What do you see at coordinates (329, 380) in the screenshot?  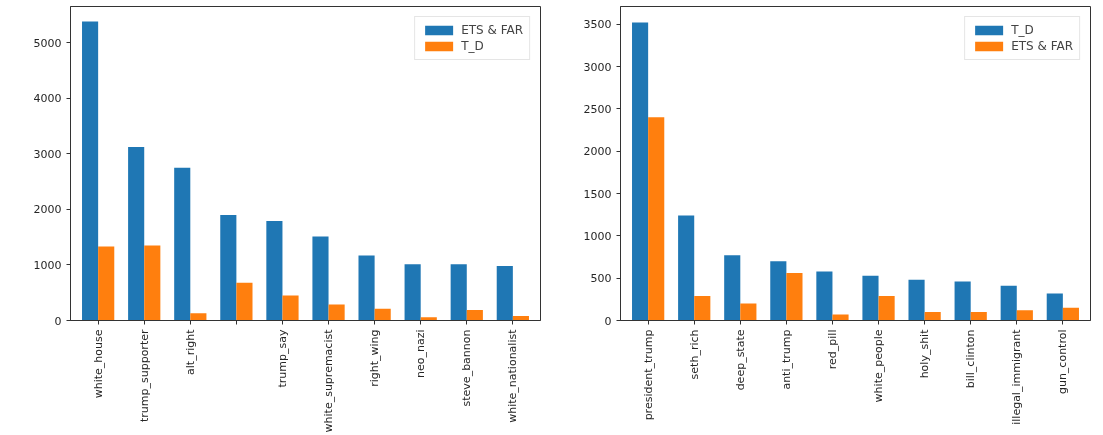 I see `x-tick-label: white_supremacist` at bounding box center [329, 380].